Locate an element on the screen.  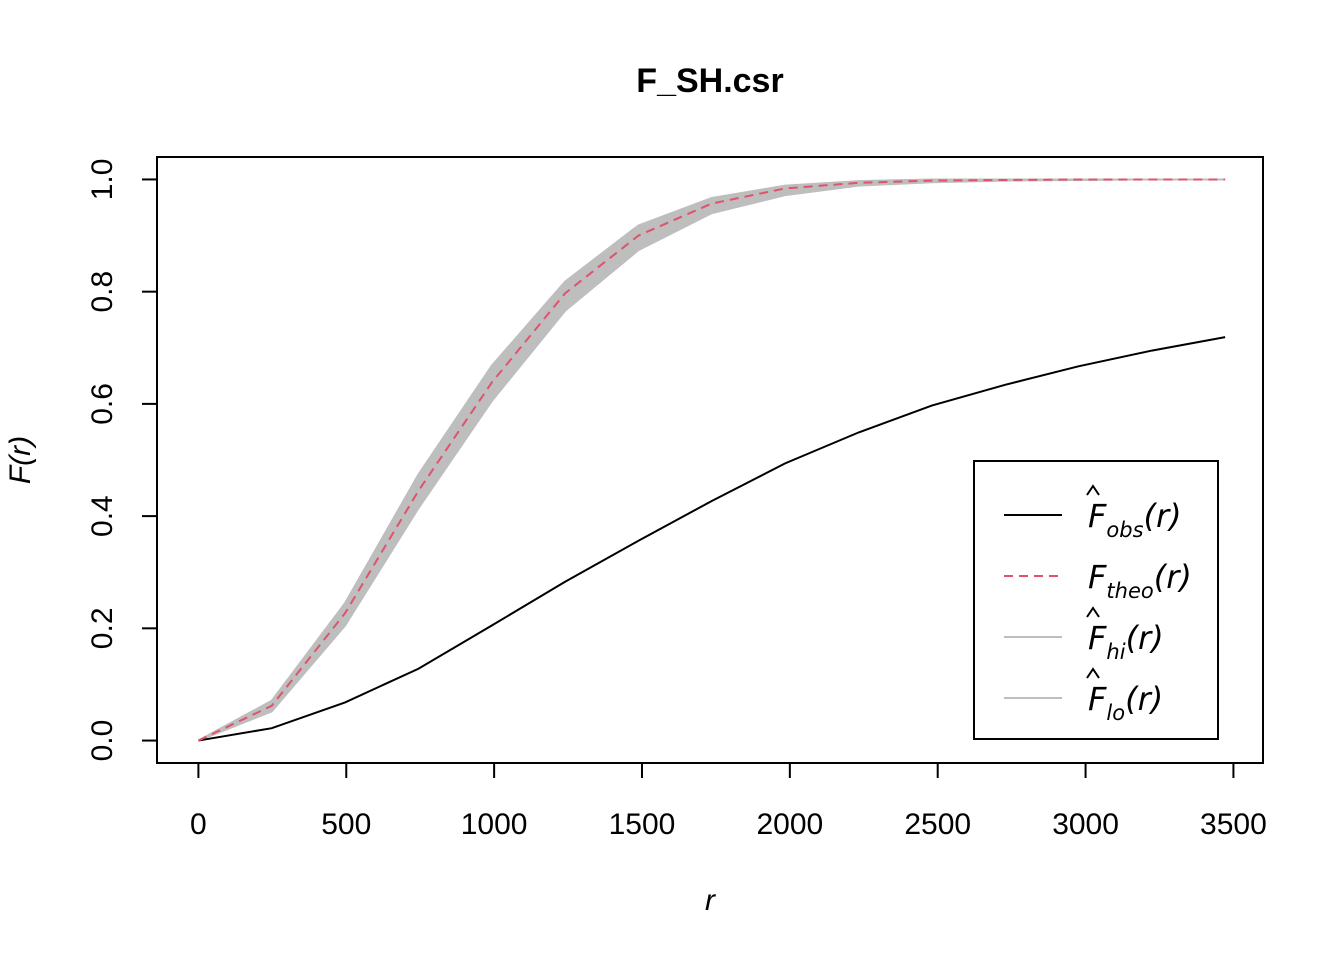
x-tick-label: 500 is located at coordinates (346, 824).